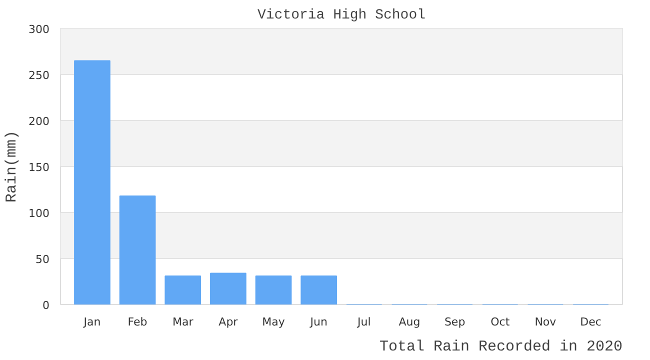 Image resolution: width=650 pixels, height=360 pixels. I want to click on y-tick-label: 50, so click(43, 259).